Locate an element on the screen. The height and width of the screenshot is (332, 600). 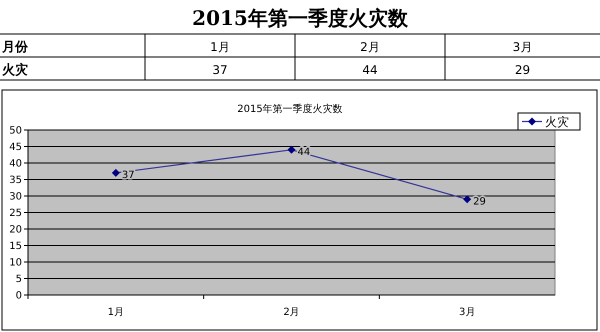
x-tick-label: 1月 is located at coordinates (116, 312).